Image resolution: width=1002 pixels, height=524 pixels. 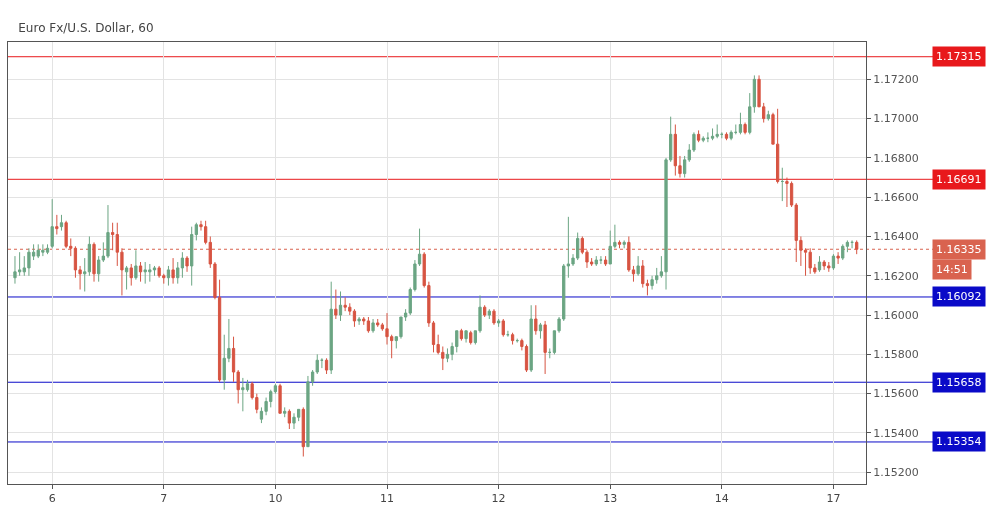 I want to click on y-tick-label: 1.16600, so click(x=896, y=198).